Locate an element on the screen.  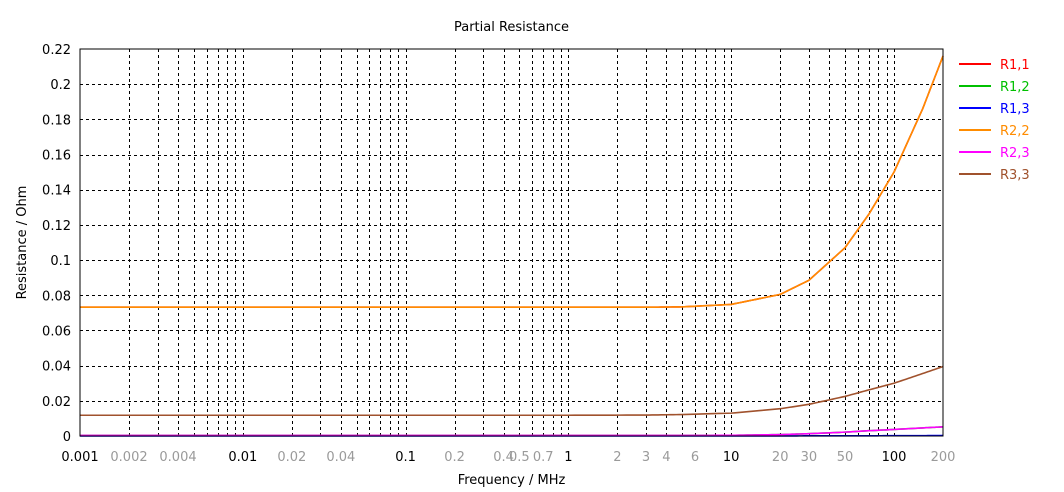
y-tick-label: 0.16 is located at coordinates (56, 156).